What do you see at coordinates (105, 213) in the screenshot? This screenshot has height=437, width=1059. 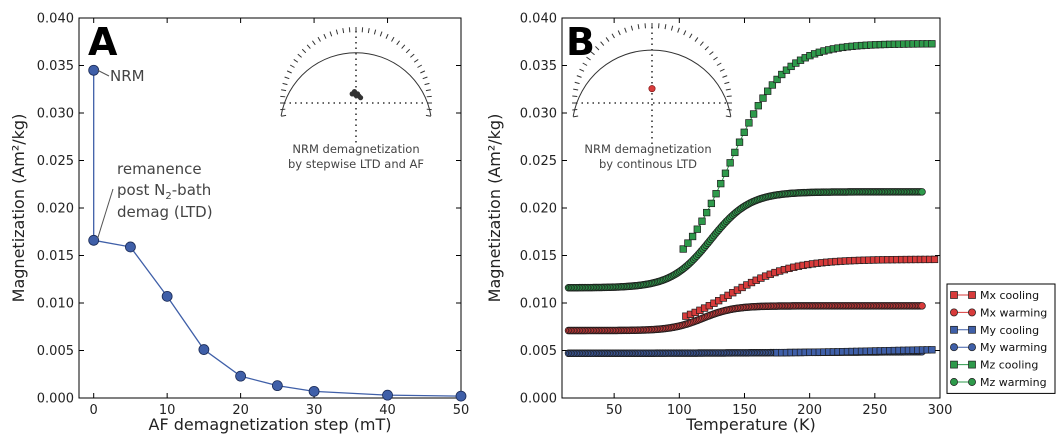 I see `ltd-leader-line` at bounding box center [105, 213].